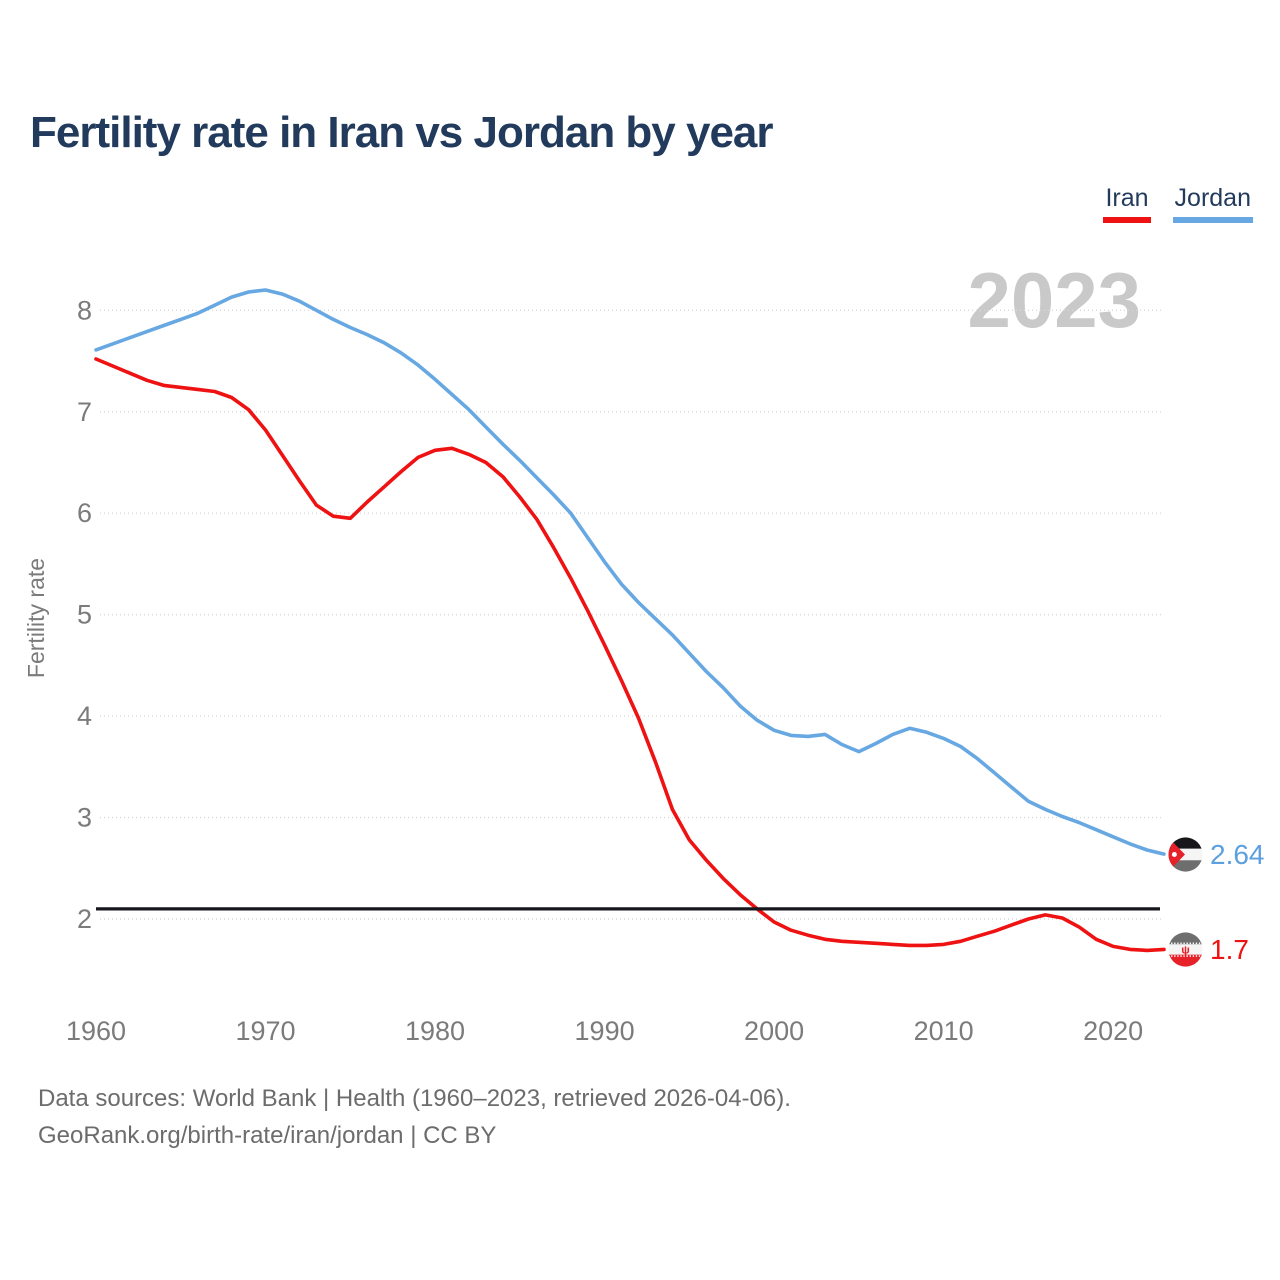 This screenshot has height=1280, width=1280. Describe the element at coordinates (84, 412) in the screenshot. I see `svg-text: 7` at that location.